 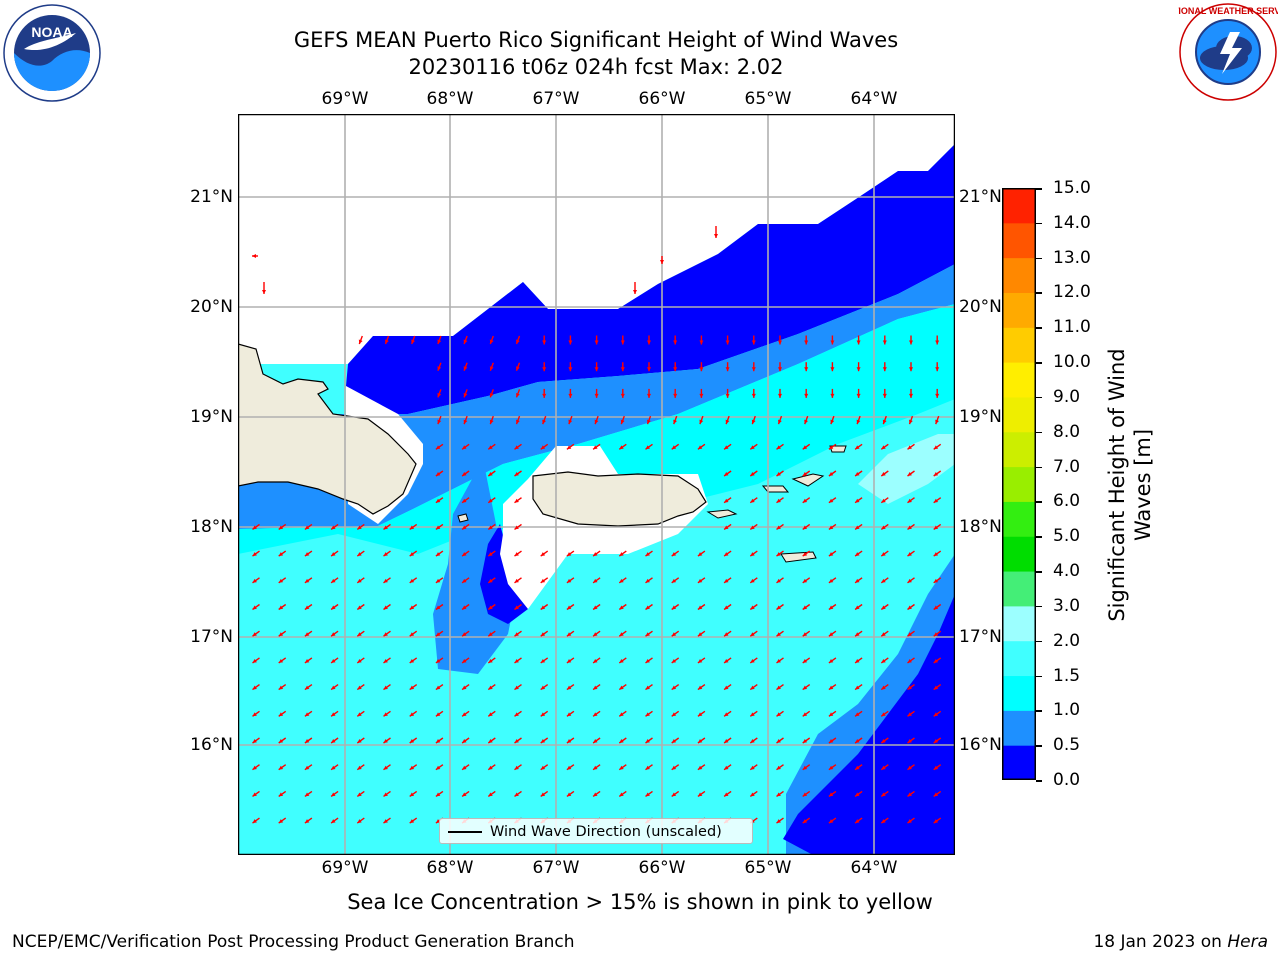 What do you see at coordinates (1072, 188) in the screenshot?
I see `colorbar-tick-label: 15.0` at bounding box center [1072, 188].